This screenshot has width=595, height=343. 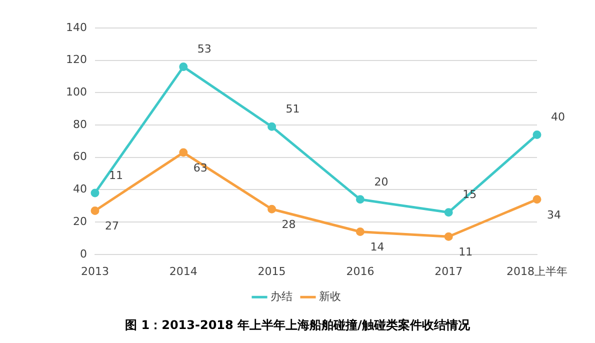 What do you see at coordinates (94, 271) in the screenshot?
I see `x-tick-label: 2013` at bounding box center [94, 271].